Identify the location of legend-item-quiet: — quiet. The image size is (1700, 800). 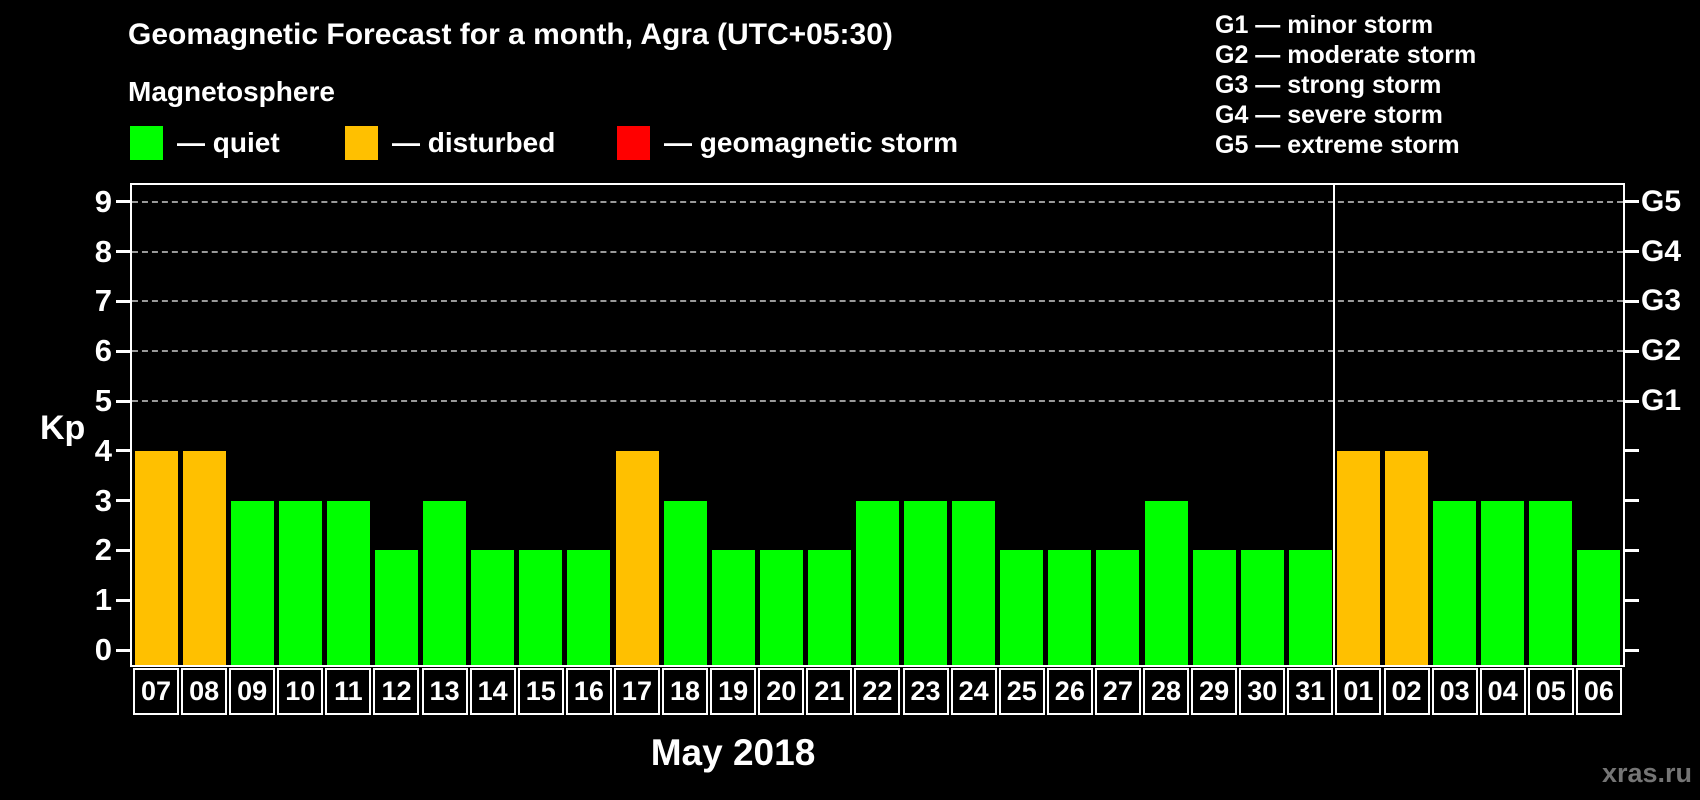
(205, 143).